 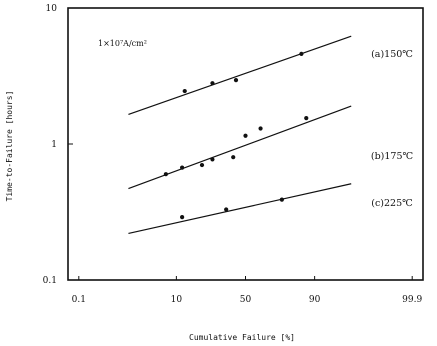 What do you see at coordinates (392, 156) in the screenshot?
I see `series-label-b: (b)175℃` at bounding box center [392, 156].